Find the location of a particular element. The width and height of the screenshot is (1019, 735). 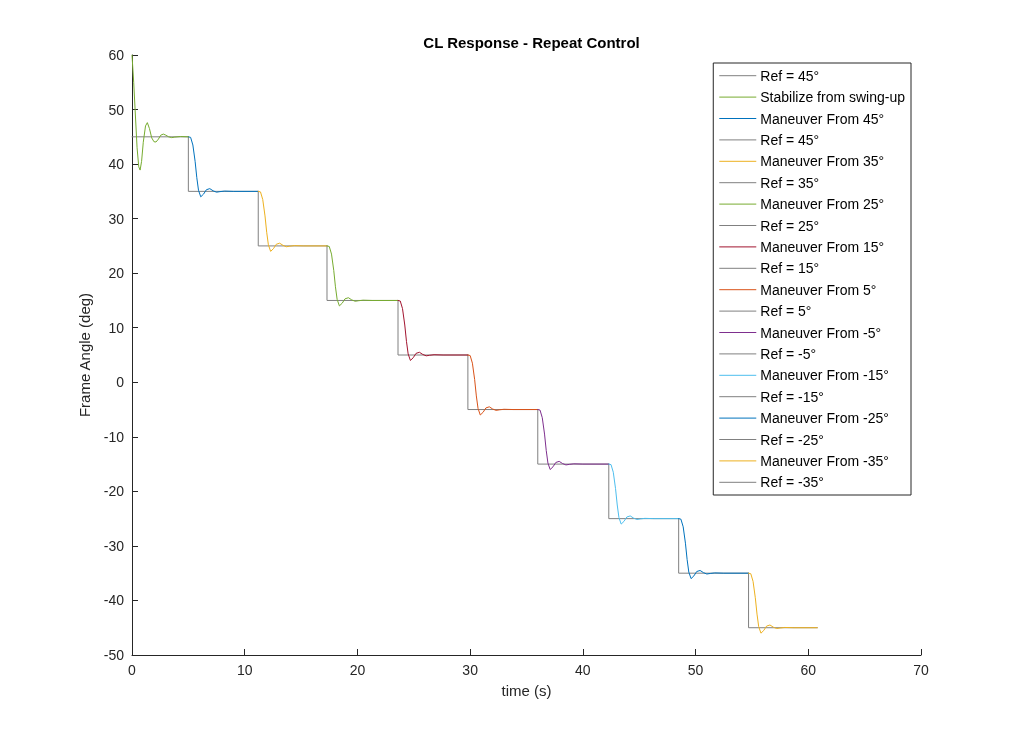

y-tick-label: 10 is located at coordinates (116, 327).